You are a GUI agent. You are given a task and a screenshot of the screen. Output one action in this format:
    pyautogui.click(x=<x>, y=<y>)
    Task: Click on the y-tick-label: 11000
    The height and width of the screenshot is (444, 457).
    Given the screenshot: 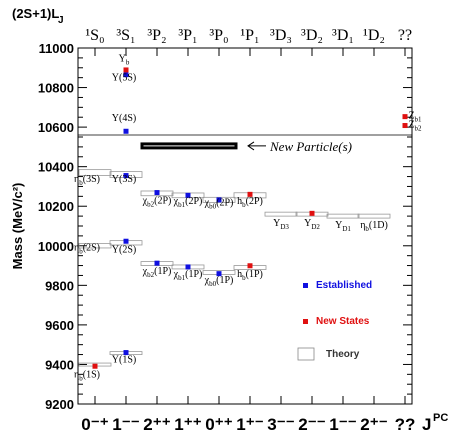 What is the action you would take?
    pyautogui.click(x=56, y=48)
    